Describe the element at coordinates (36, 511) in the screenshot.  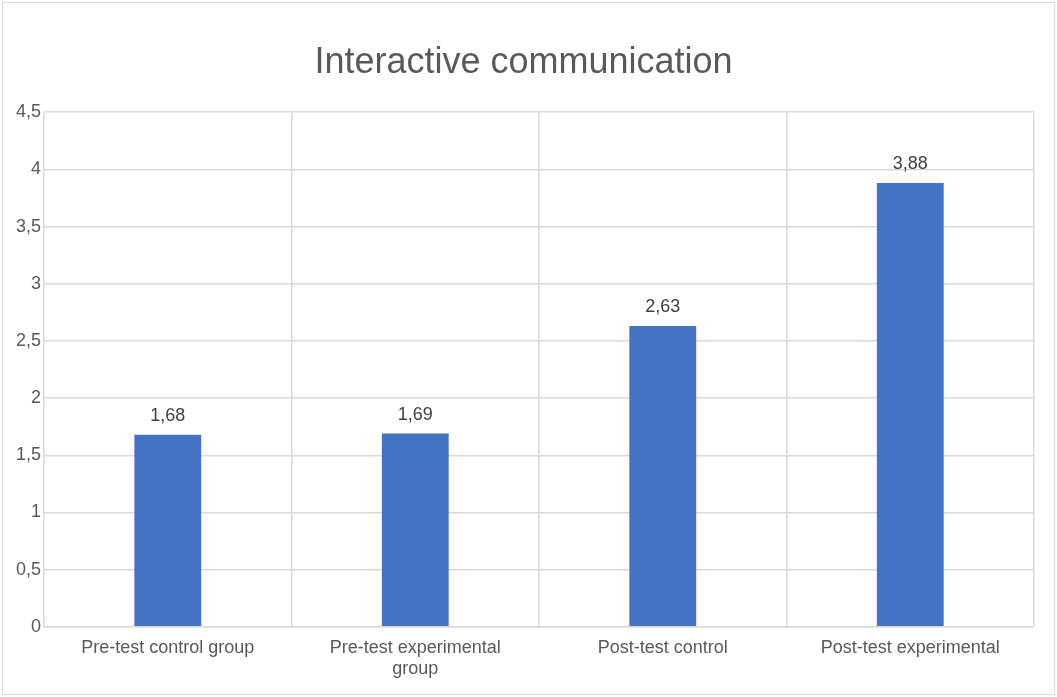
I see `y-tick-label: 1` at that location.